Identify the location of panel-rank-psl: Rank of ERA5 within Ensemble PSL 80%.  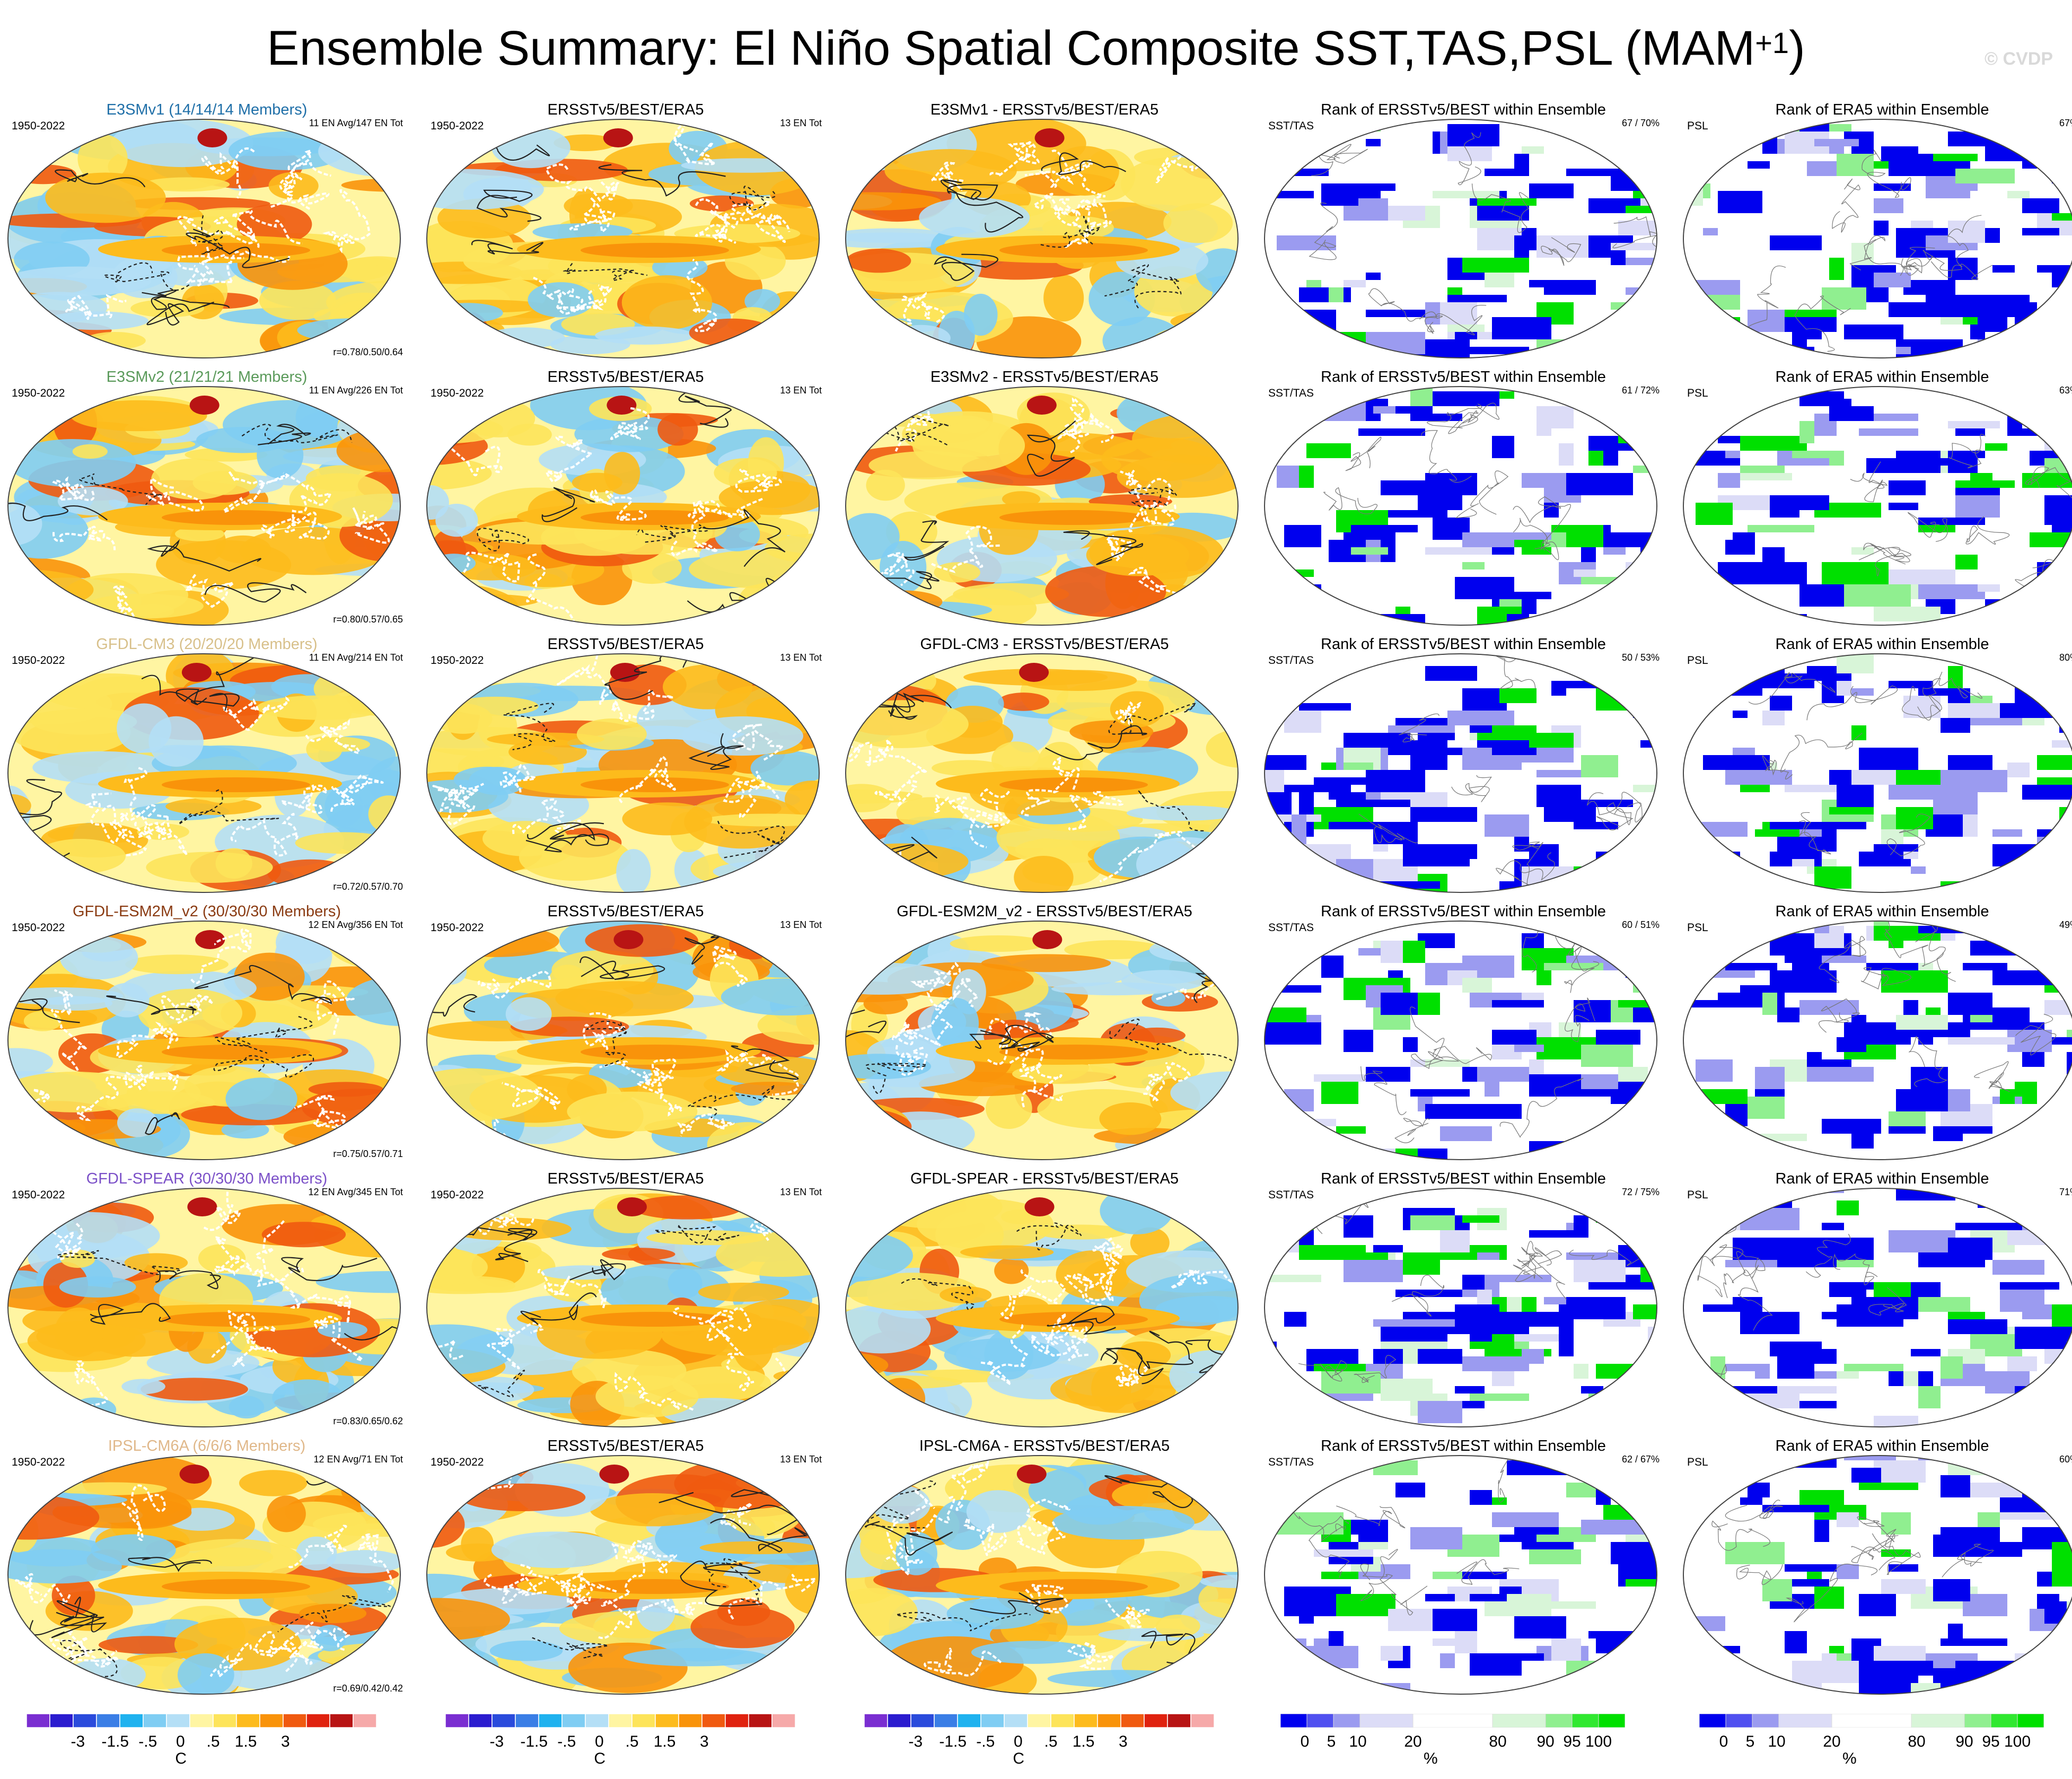
(1876, 764).